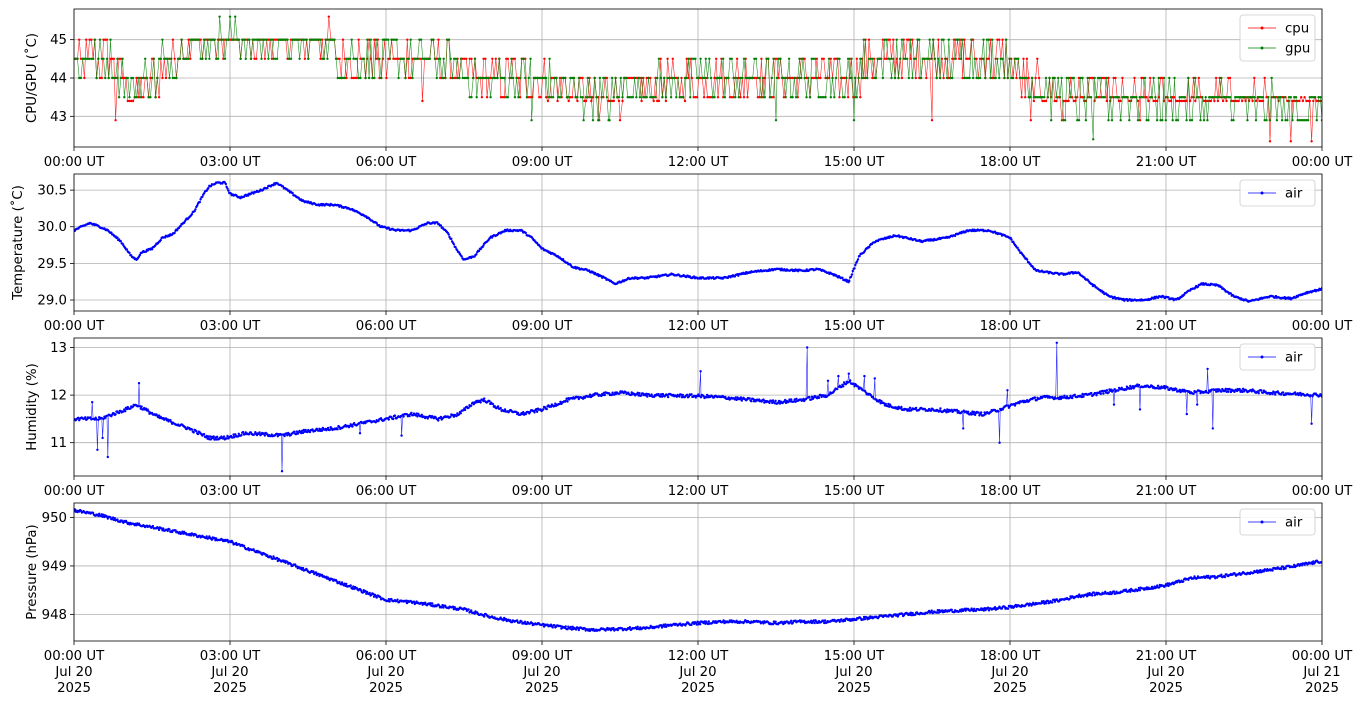 The height and width of the screenshot is (707, 1363). Describe the element at coordinates (1294, 358) in the screenshot. I see `legend-label-air: air` at that location.